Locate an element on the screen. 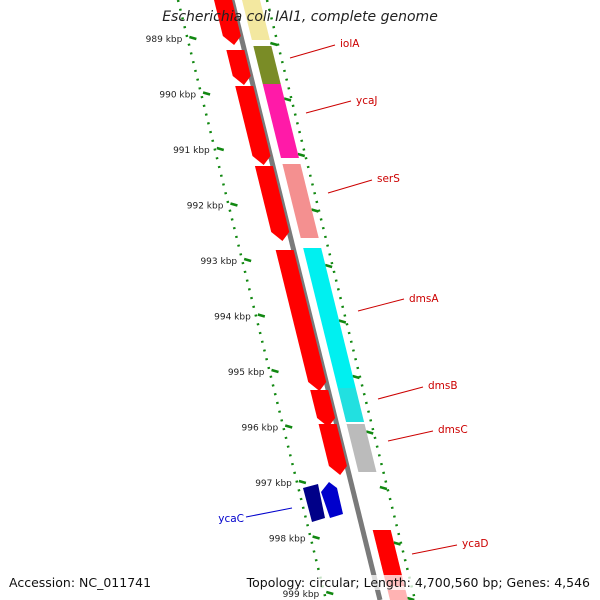 Image resolution: width=600 pixels, height=600 pixels. ruler-tick-label: 992 kbp is located at coordinates (205, 207).